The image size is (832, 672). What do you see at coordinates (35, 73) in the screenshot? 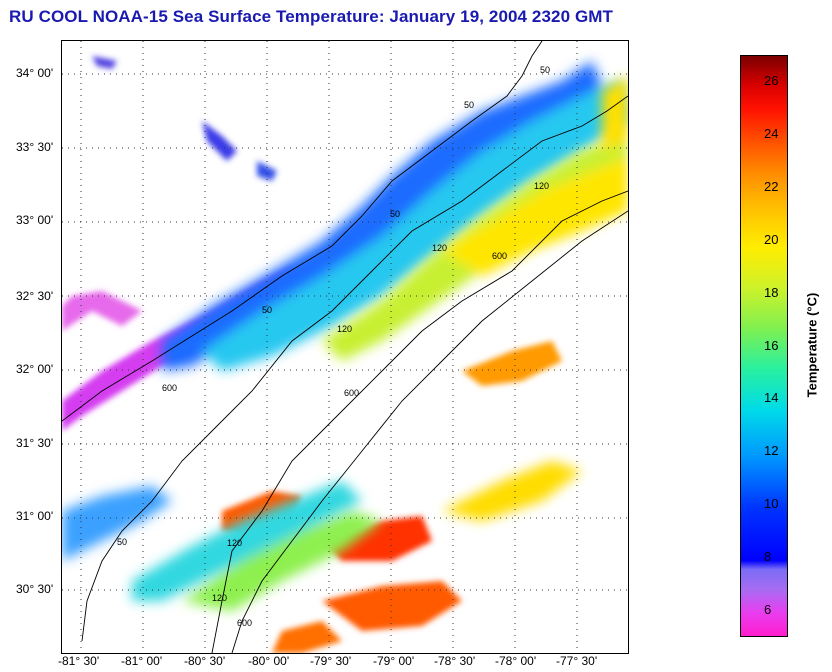
I see `lat-label: 34° 00'` at bounding box center [35, 73].